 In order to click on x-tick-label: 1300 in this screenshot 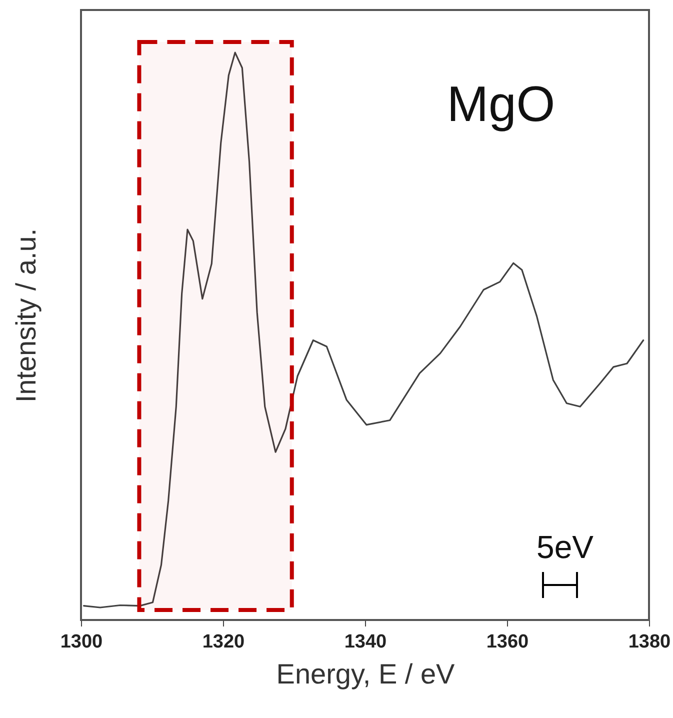, I will do `click(81, 642)`.